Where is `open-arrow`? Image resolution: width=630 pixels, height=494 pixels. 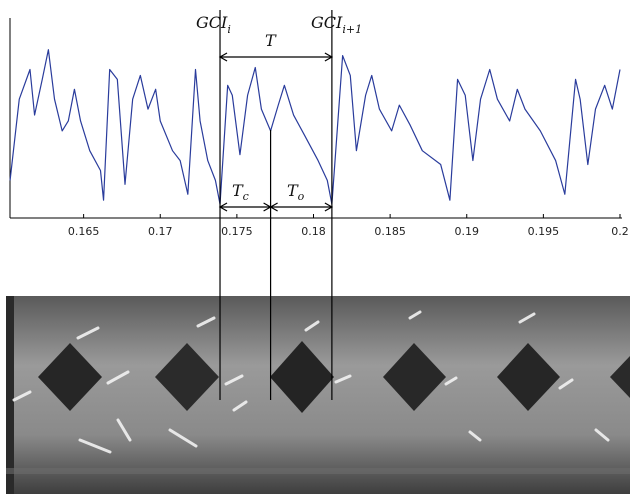
open-arrow is located at coordinates (301, 207).